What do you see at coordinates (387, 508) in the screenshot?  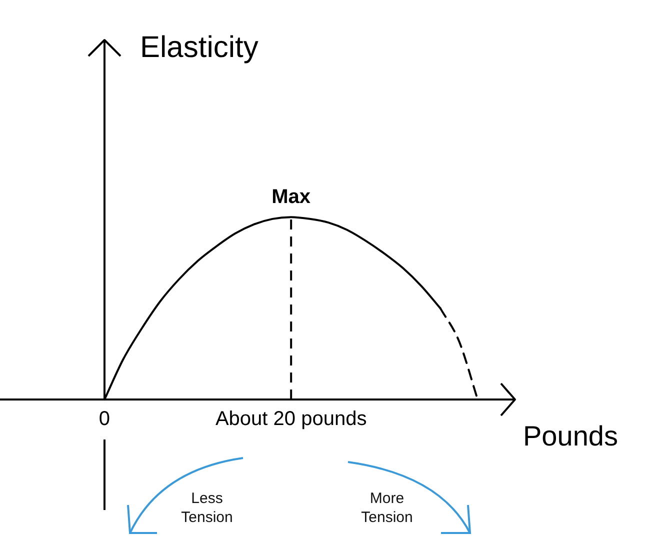 I see `text: More Tension` at bounding box center [387, 508].